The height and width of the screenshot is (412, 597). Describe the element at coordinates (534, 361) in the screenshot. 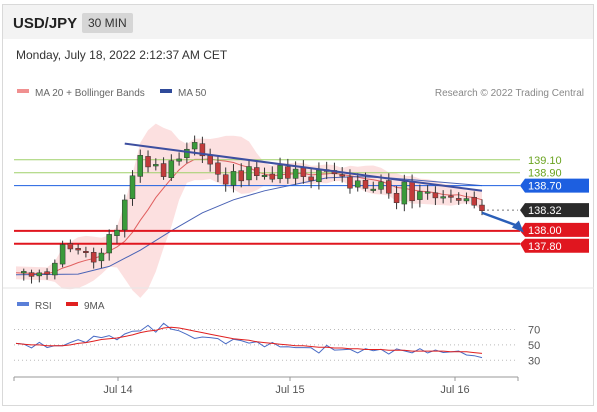

I see `rsi-tick-label: 30` at that location.